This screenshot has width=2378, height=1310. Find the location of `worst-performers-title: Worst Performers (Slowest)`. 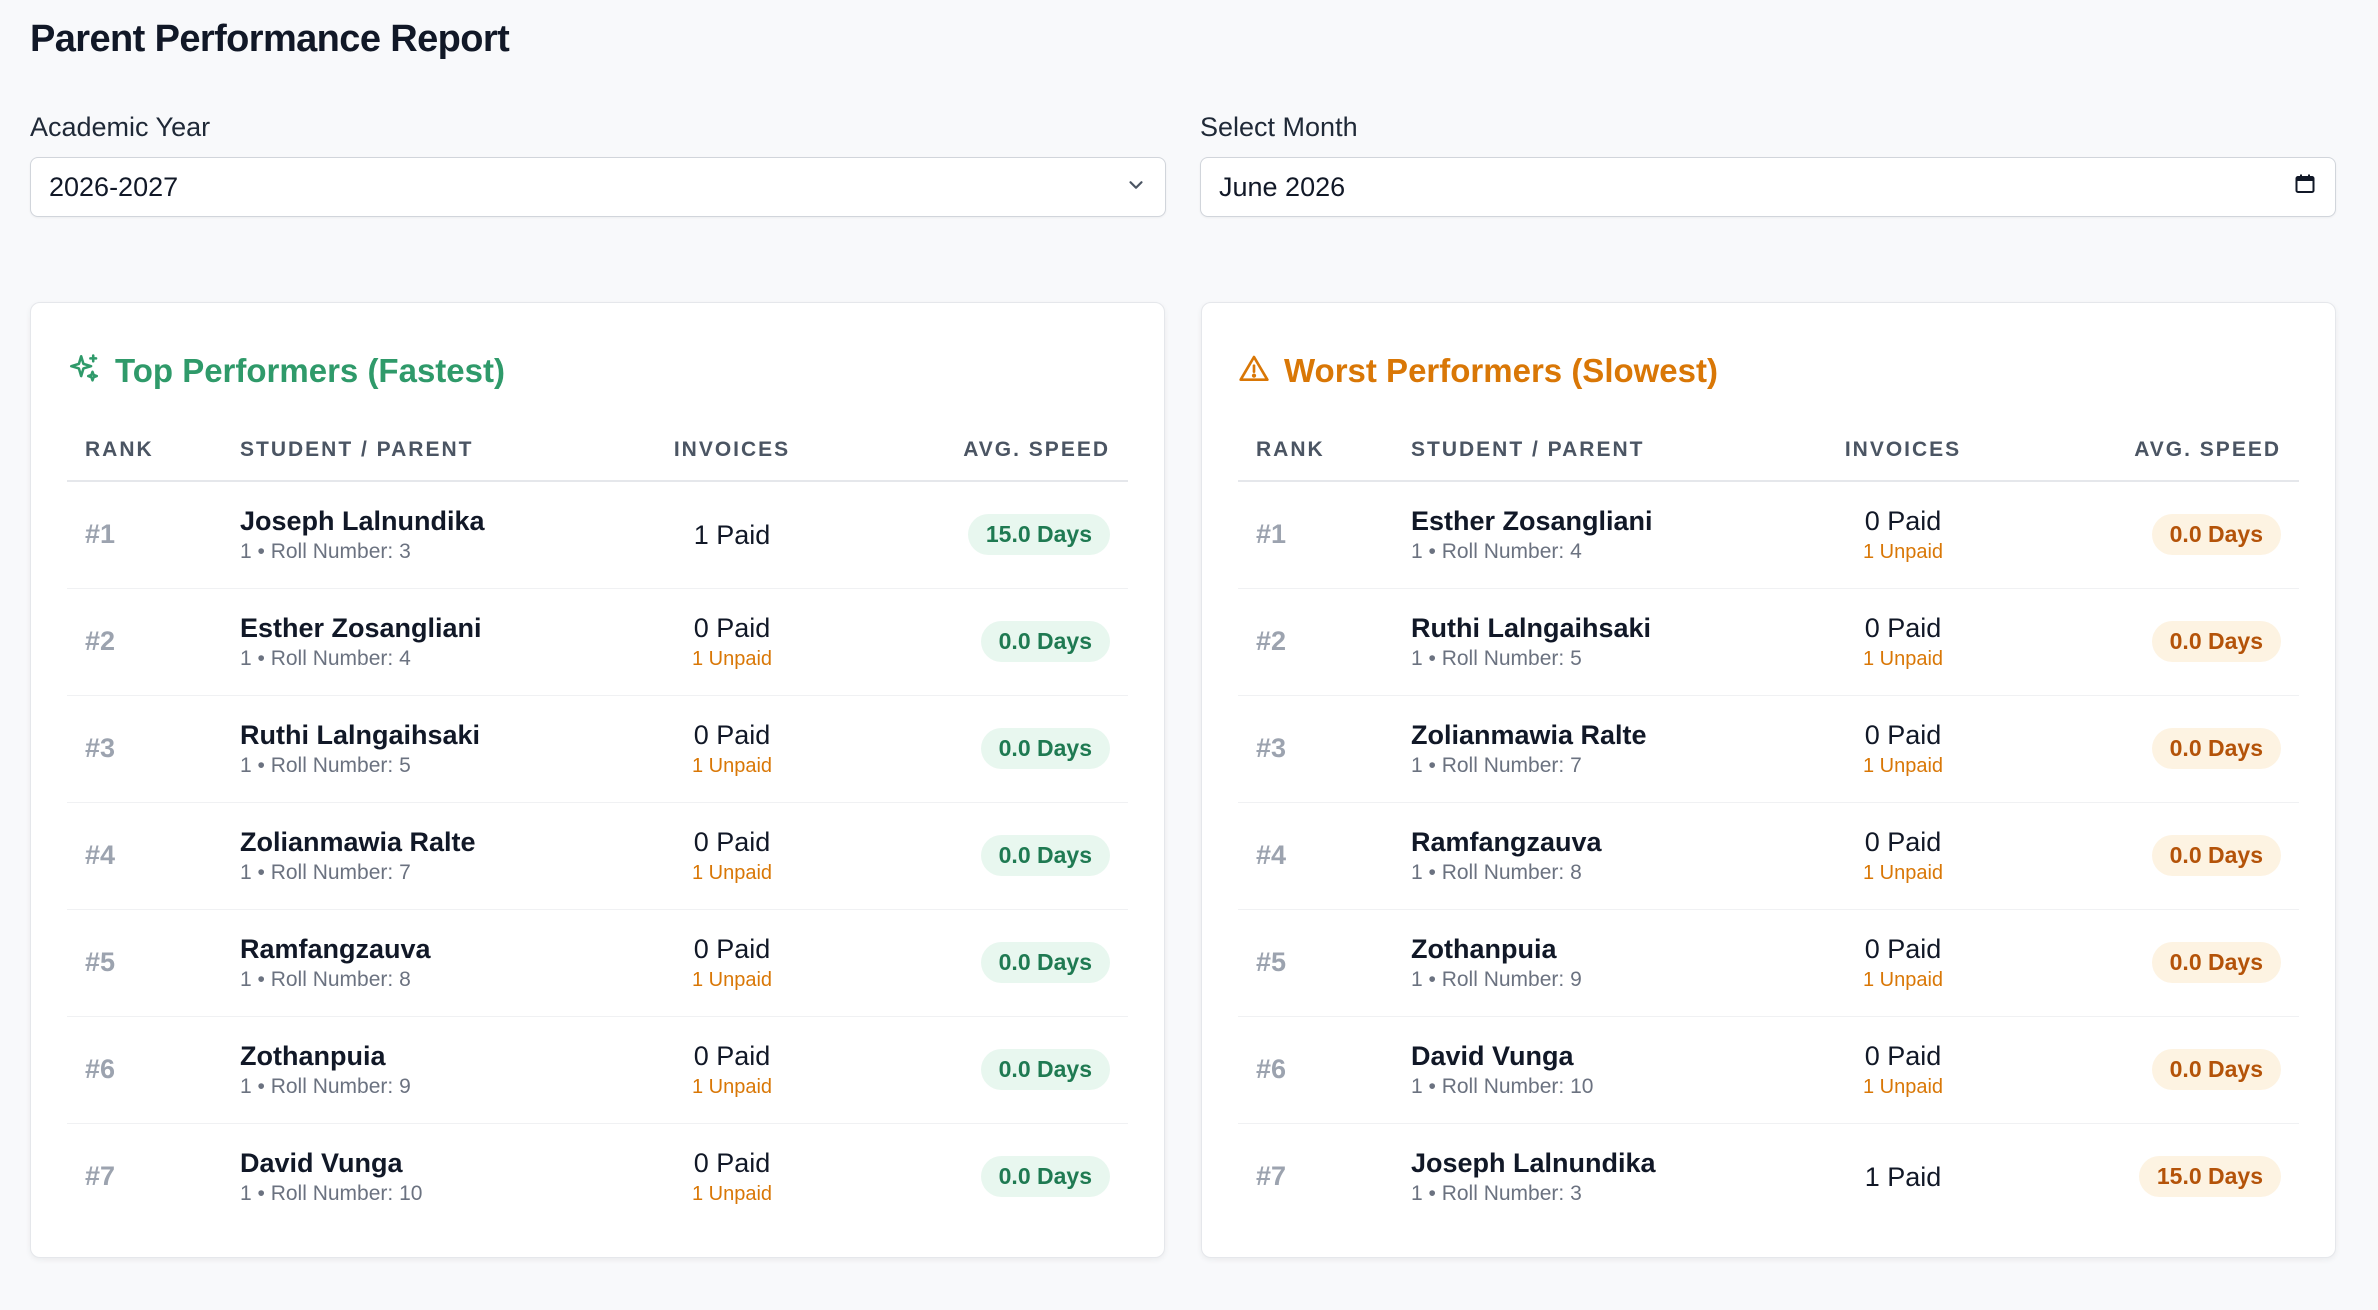

worst-performers-title: Worst Performers (Slowest) is located at coordinates (1501, 370).